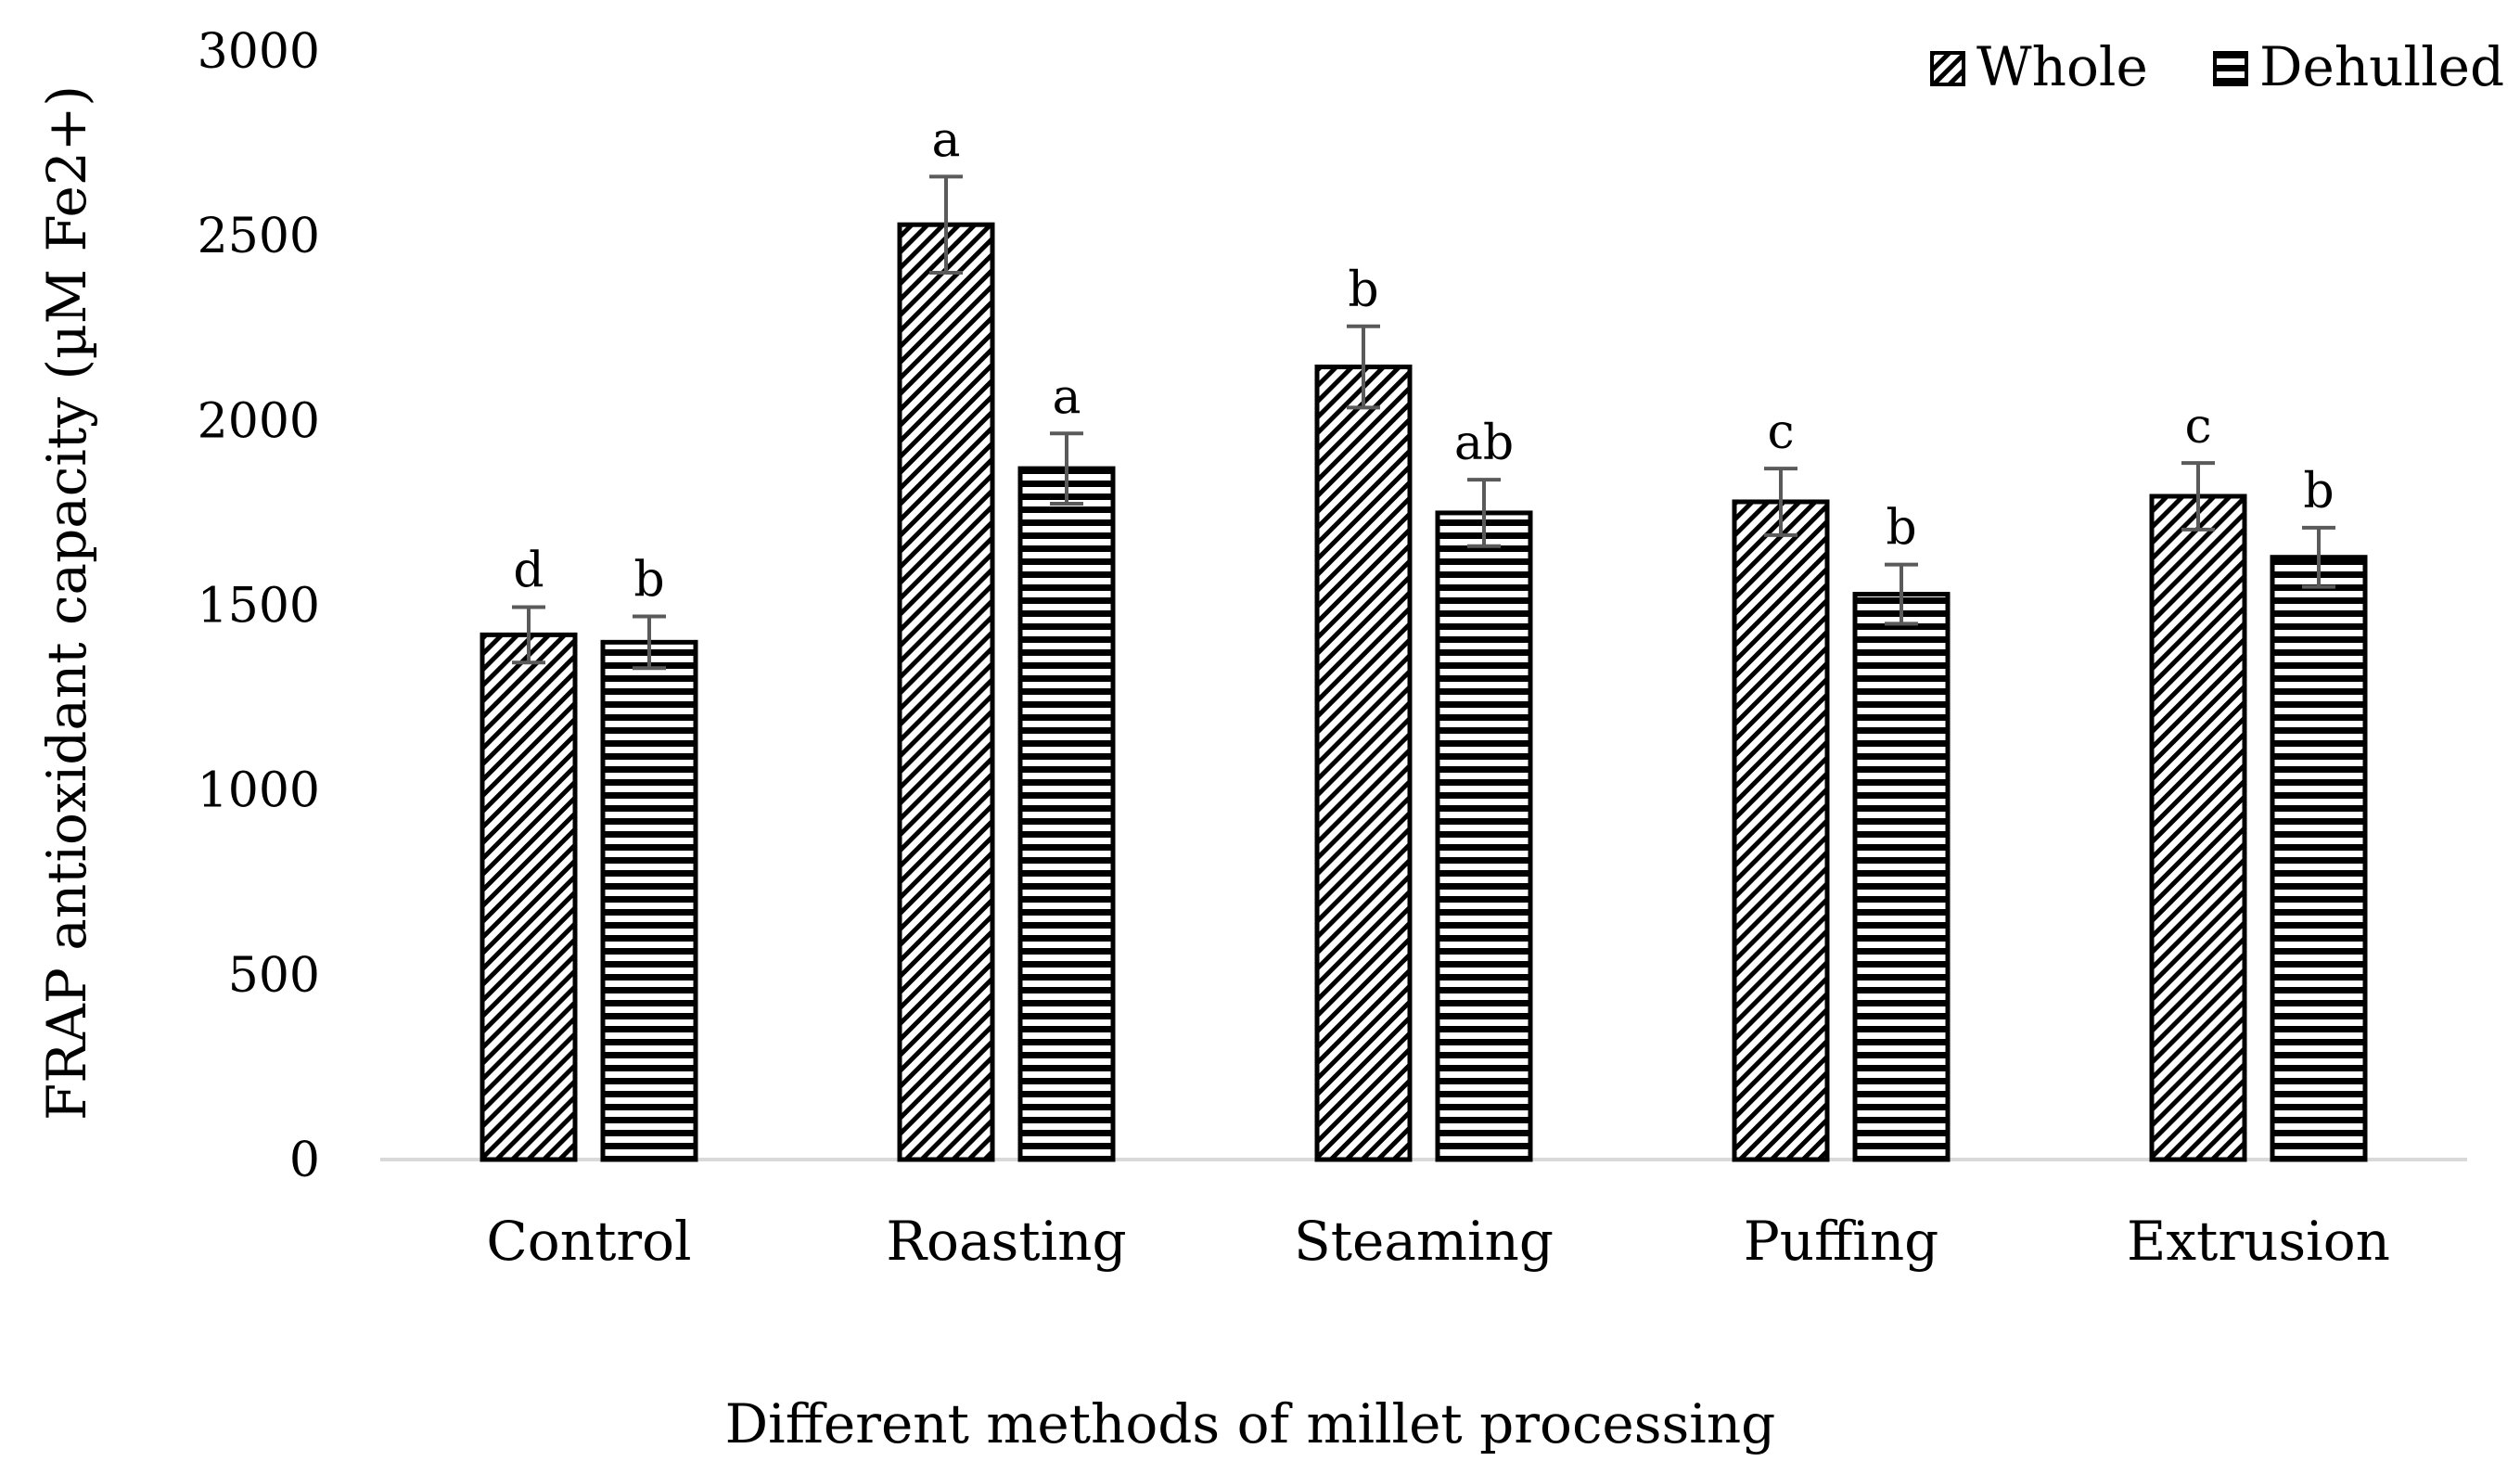  I want to click on legend: Whole Dehulled, so click(2217, 66).